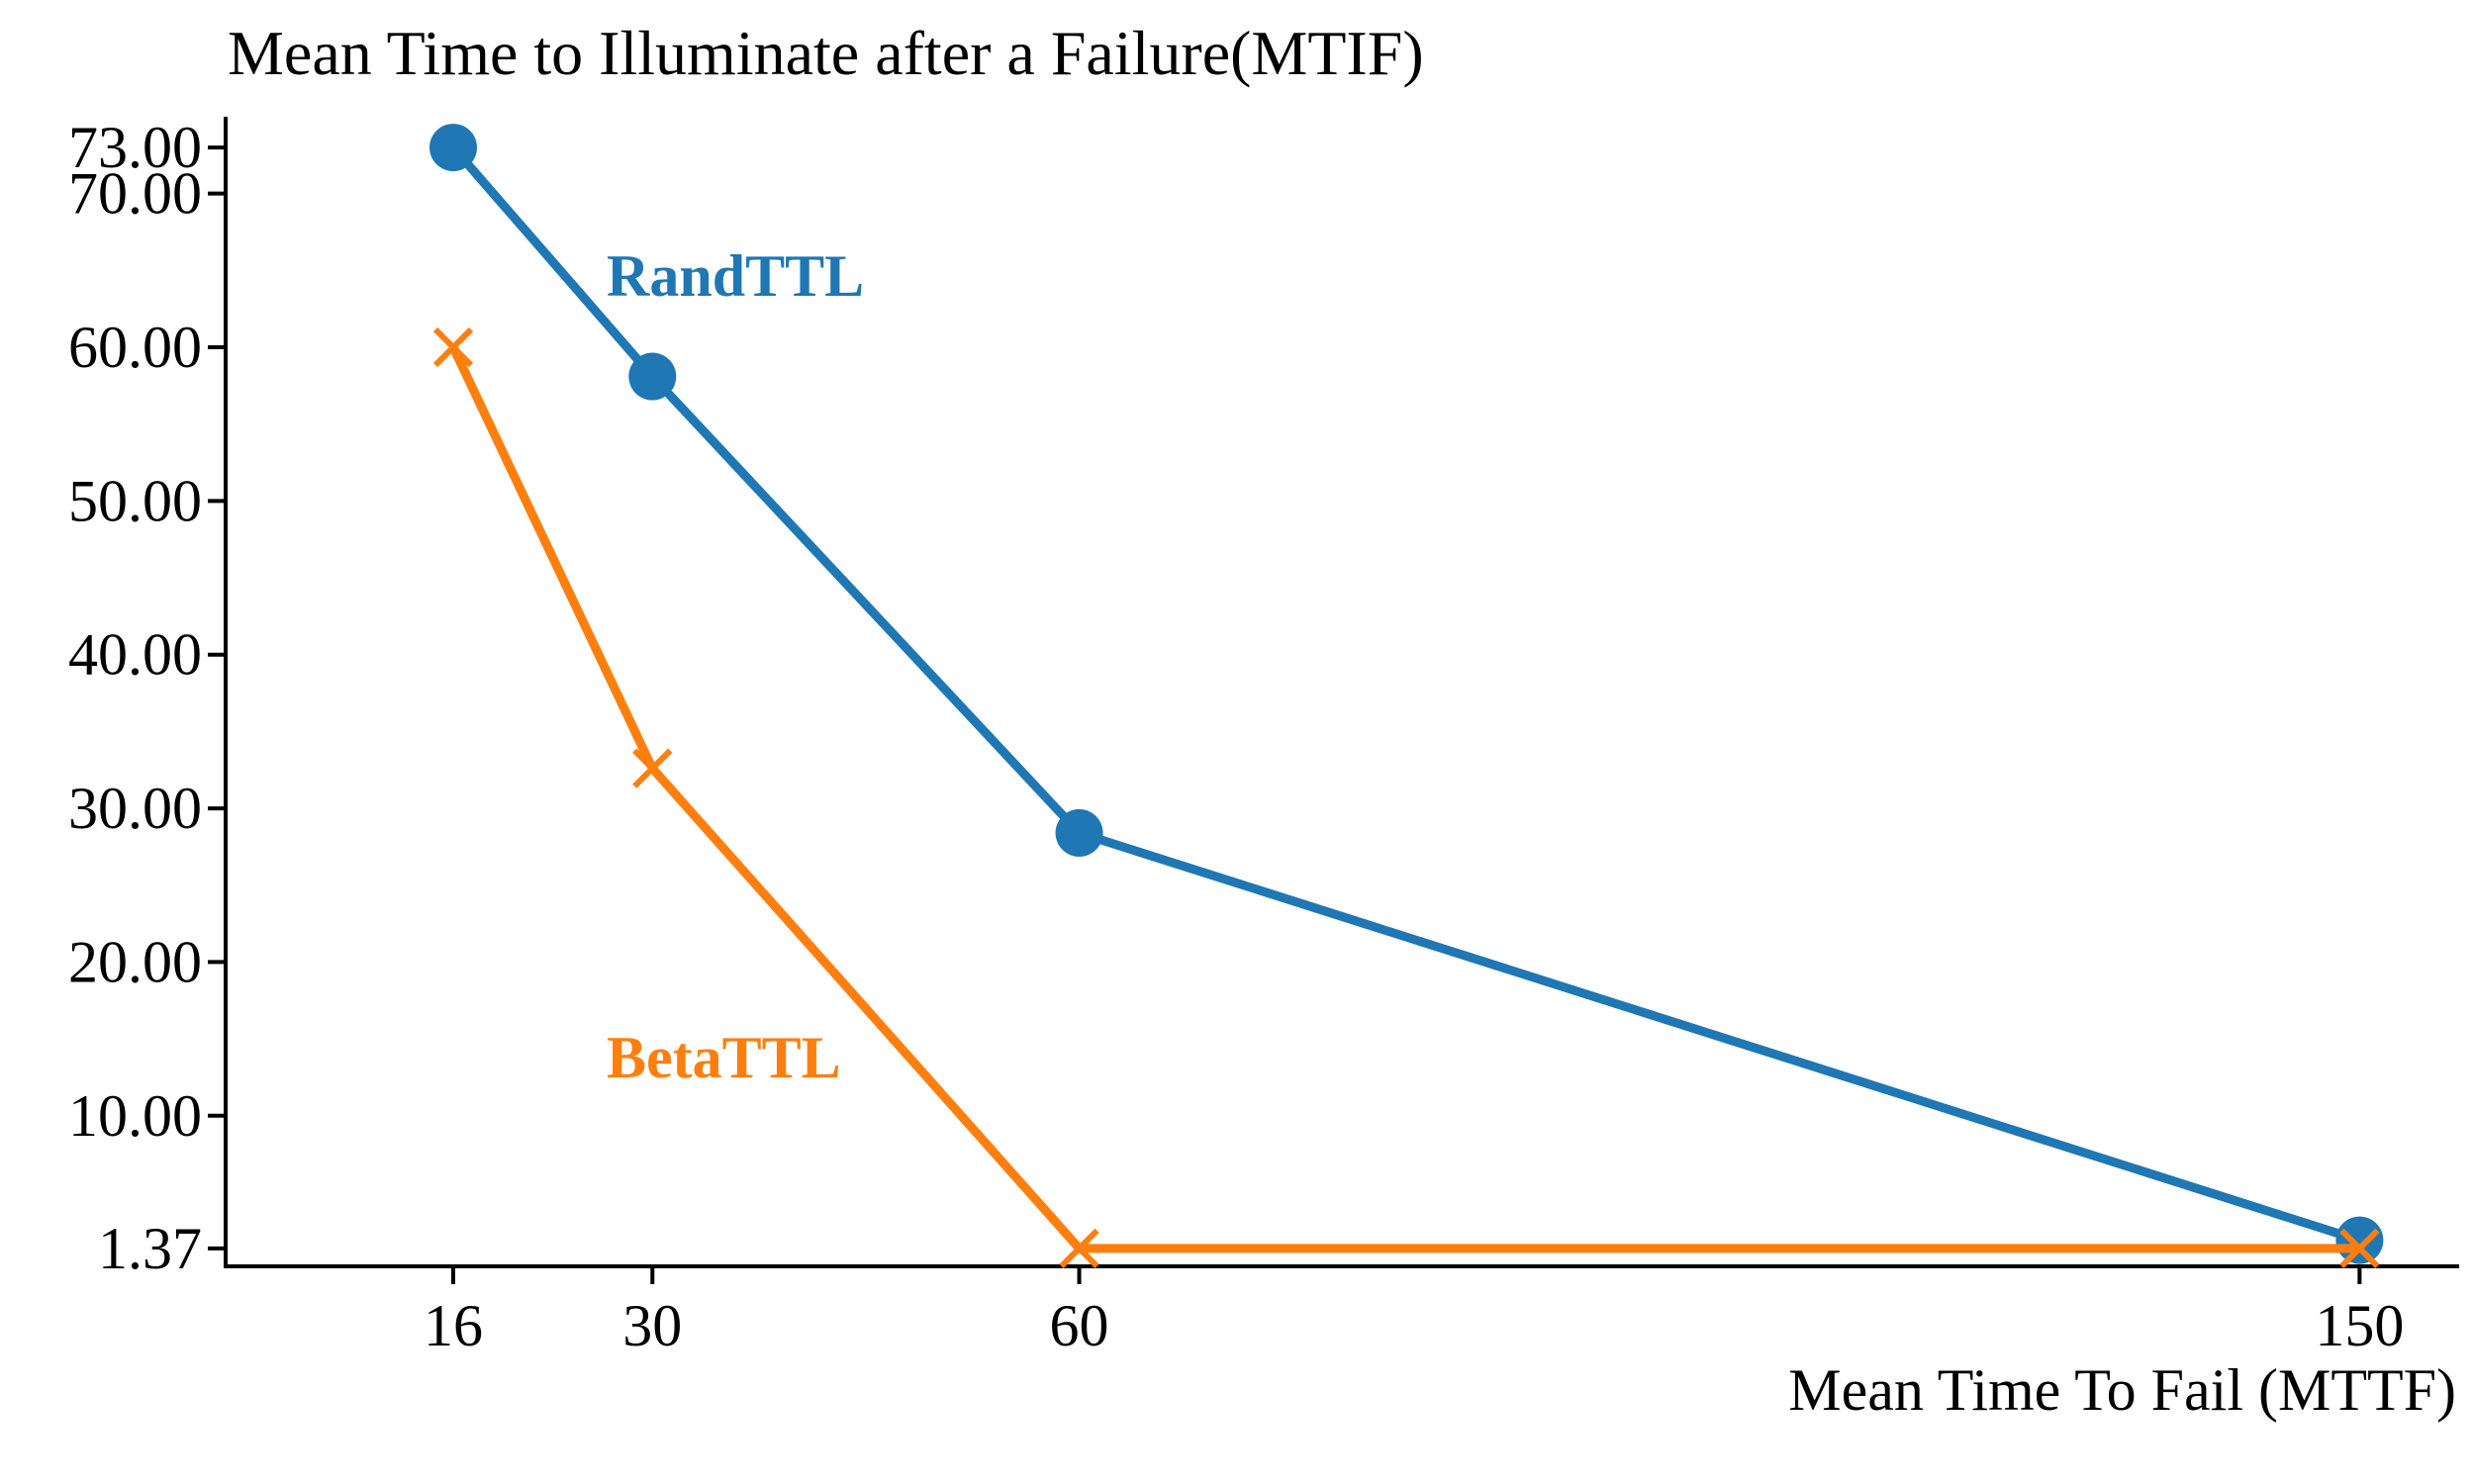 The image size is (2474, 1484). I want to click on y-tick-label: 1.37, so click(150, 1248).